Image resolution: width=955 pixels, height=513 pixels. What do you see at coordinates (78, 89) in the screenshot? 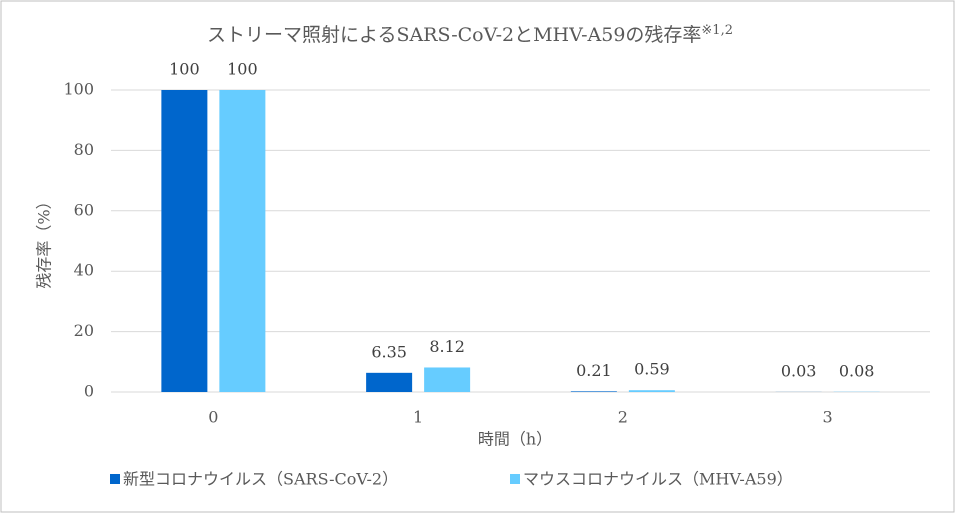
I see `y-tick-label: 100` at bounding box center [78, 89].